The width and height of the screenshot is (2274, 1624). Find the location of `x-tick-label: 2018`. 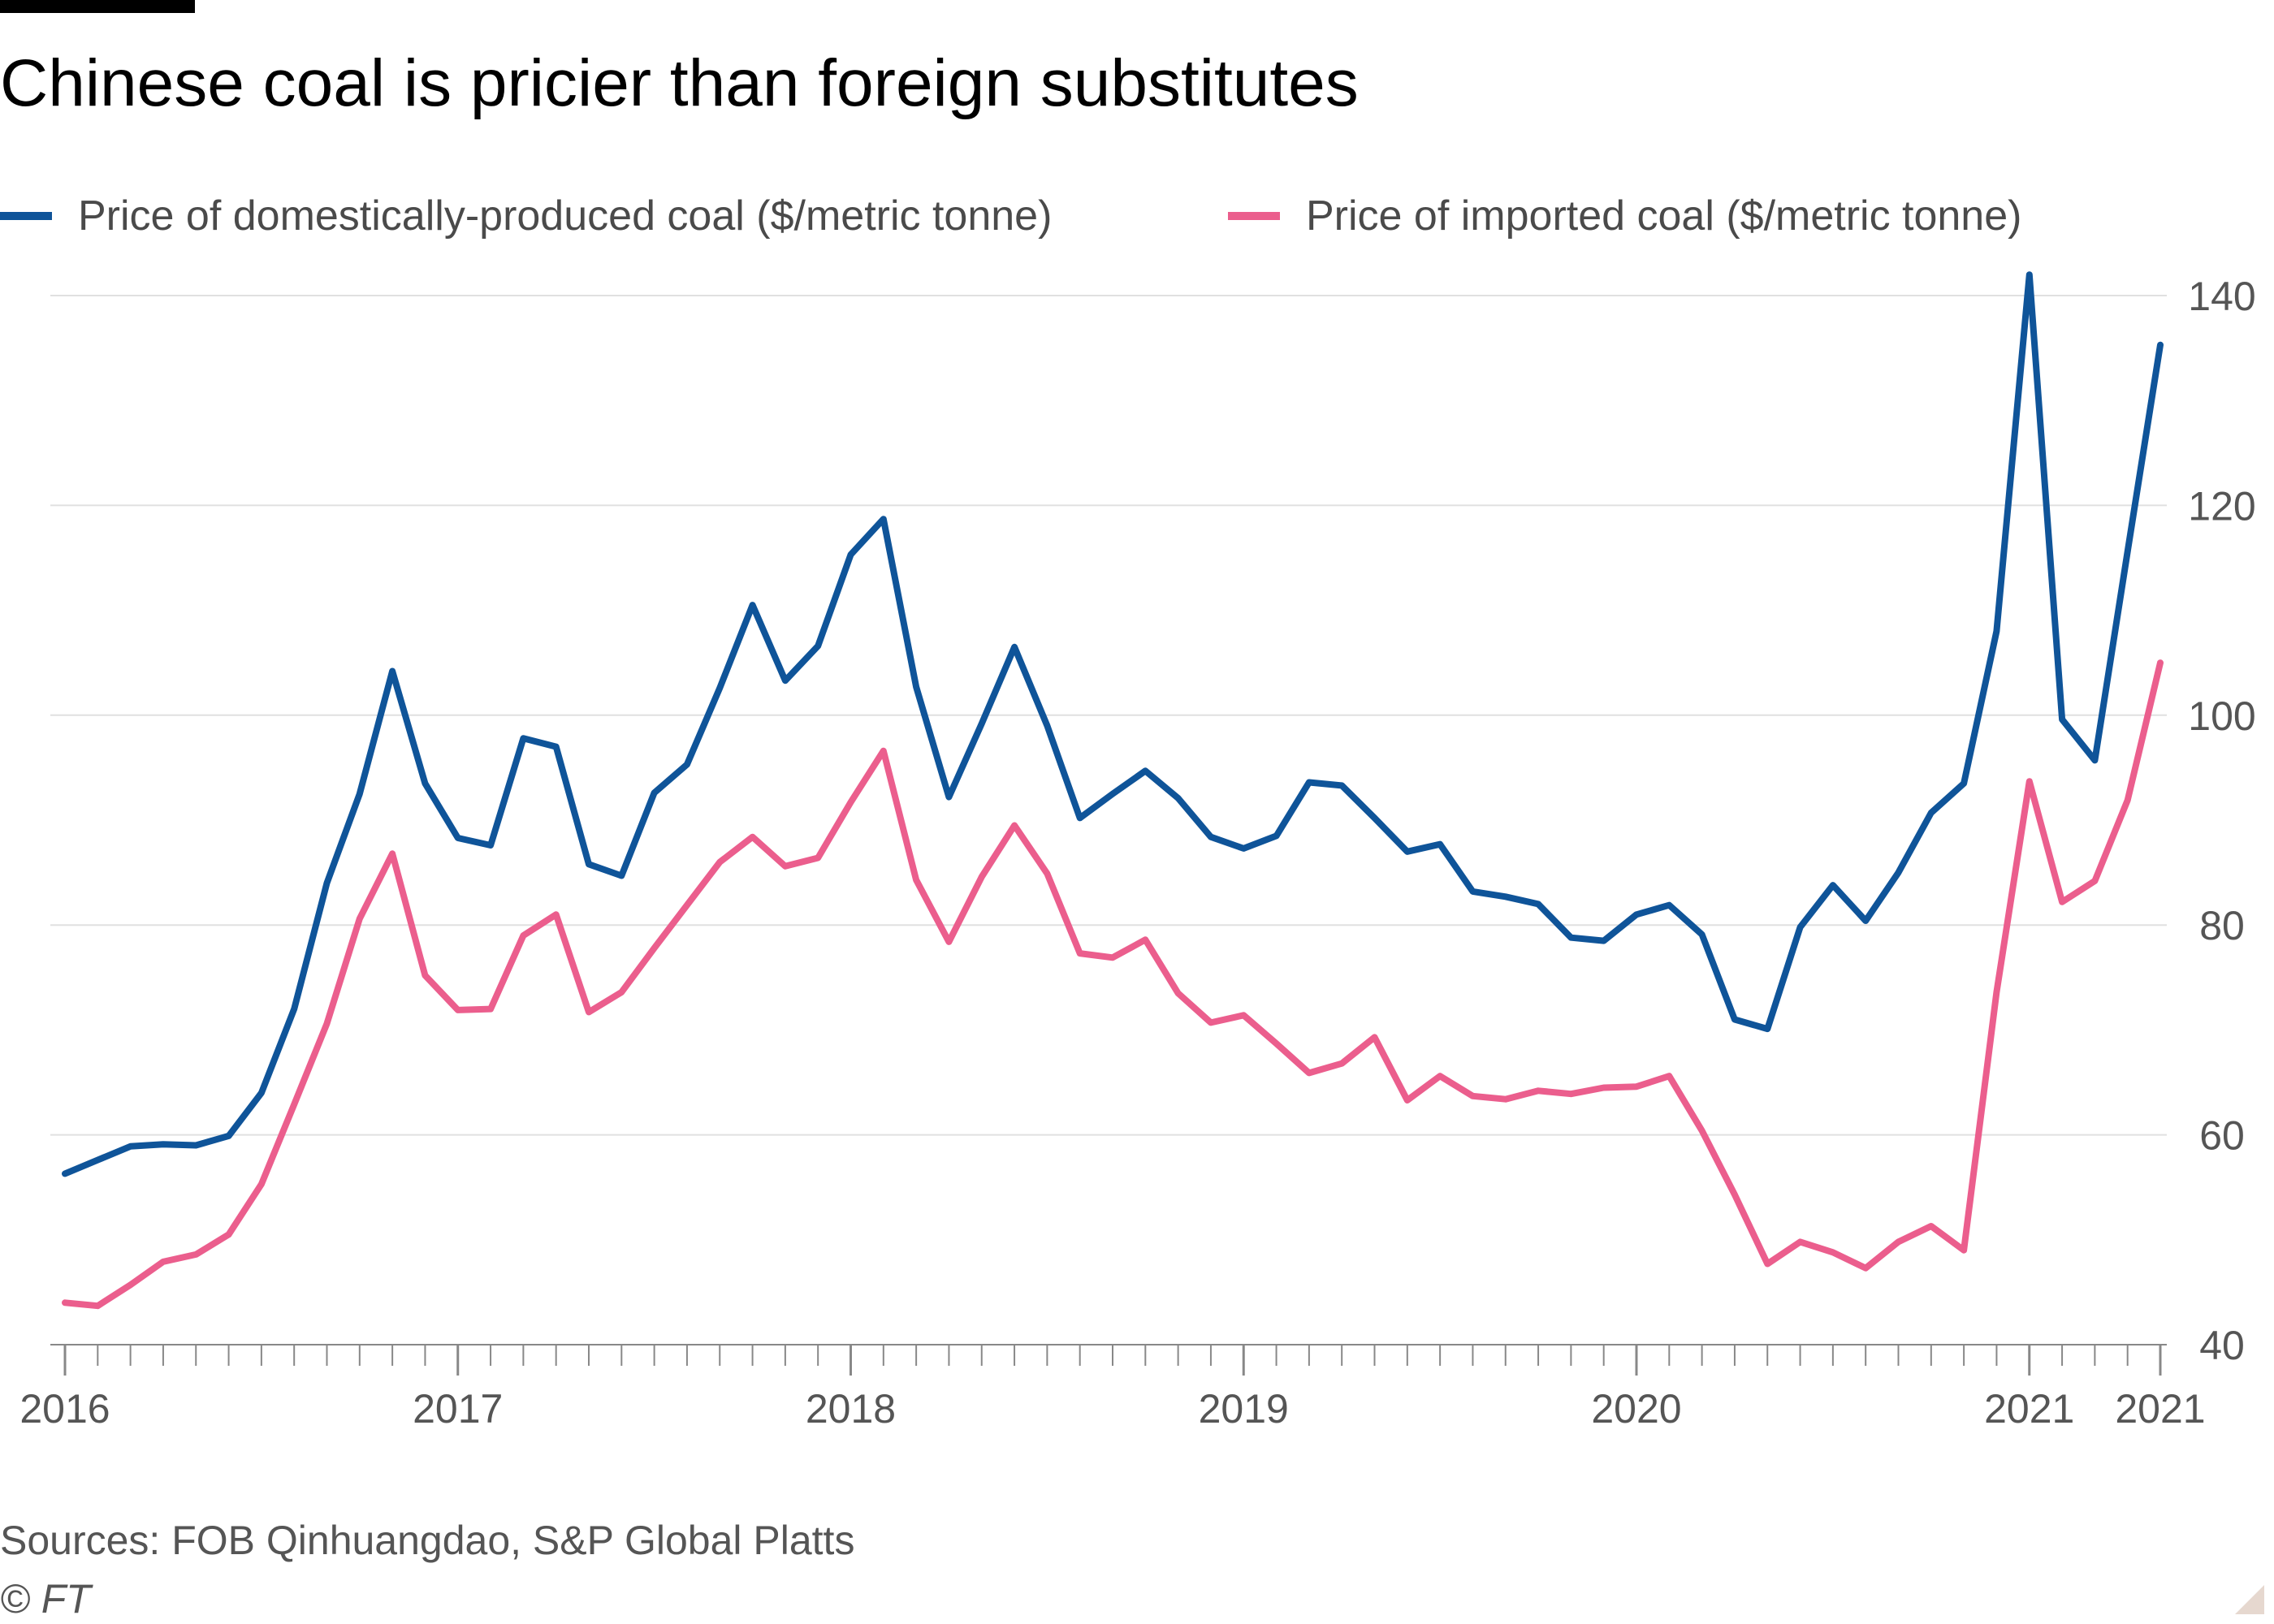

x-tick-label: 2018 is located at coordinates (851, 1409).